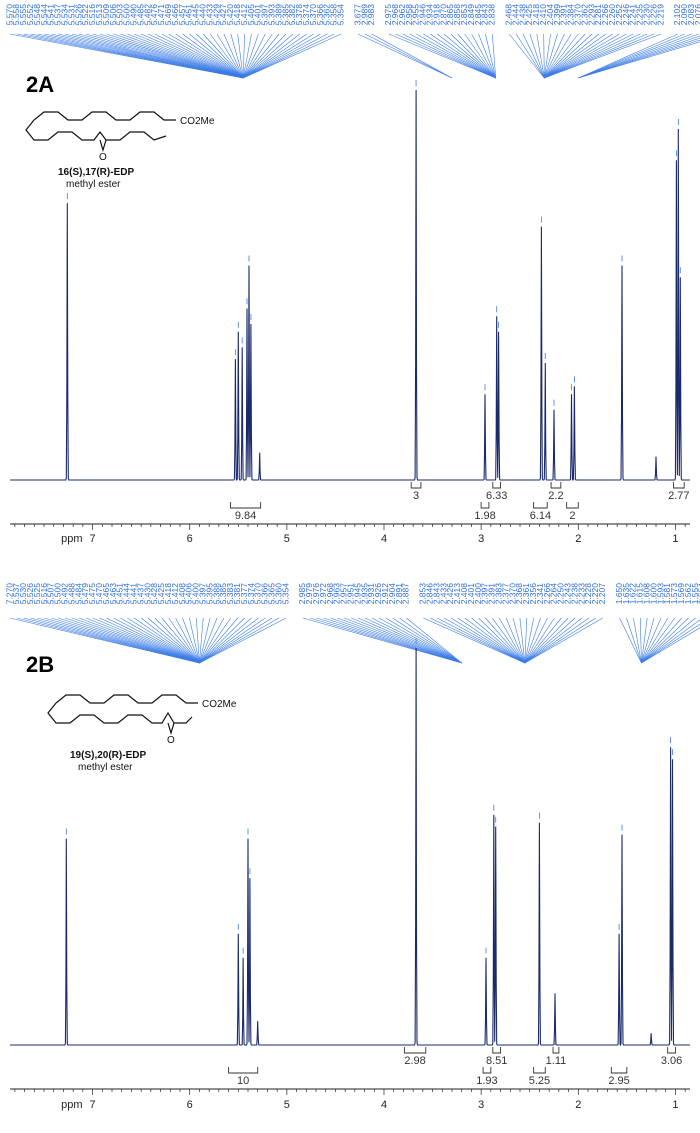 The height and width of the screenshot is (1133, 700). I want to click on integral-label: 2, so click(572, 516).